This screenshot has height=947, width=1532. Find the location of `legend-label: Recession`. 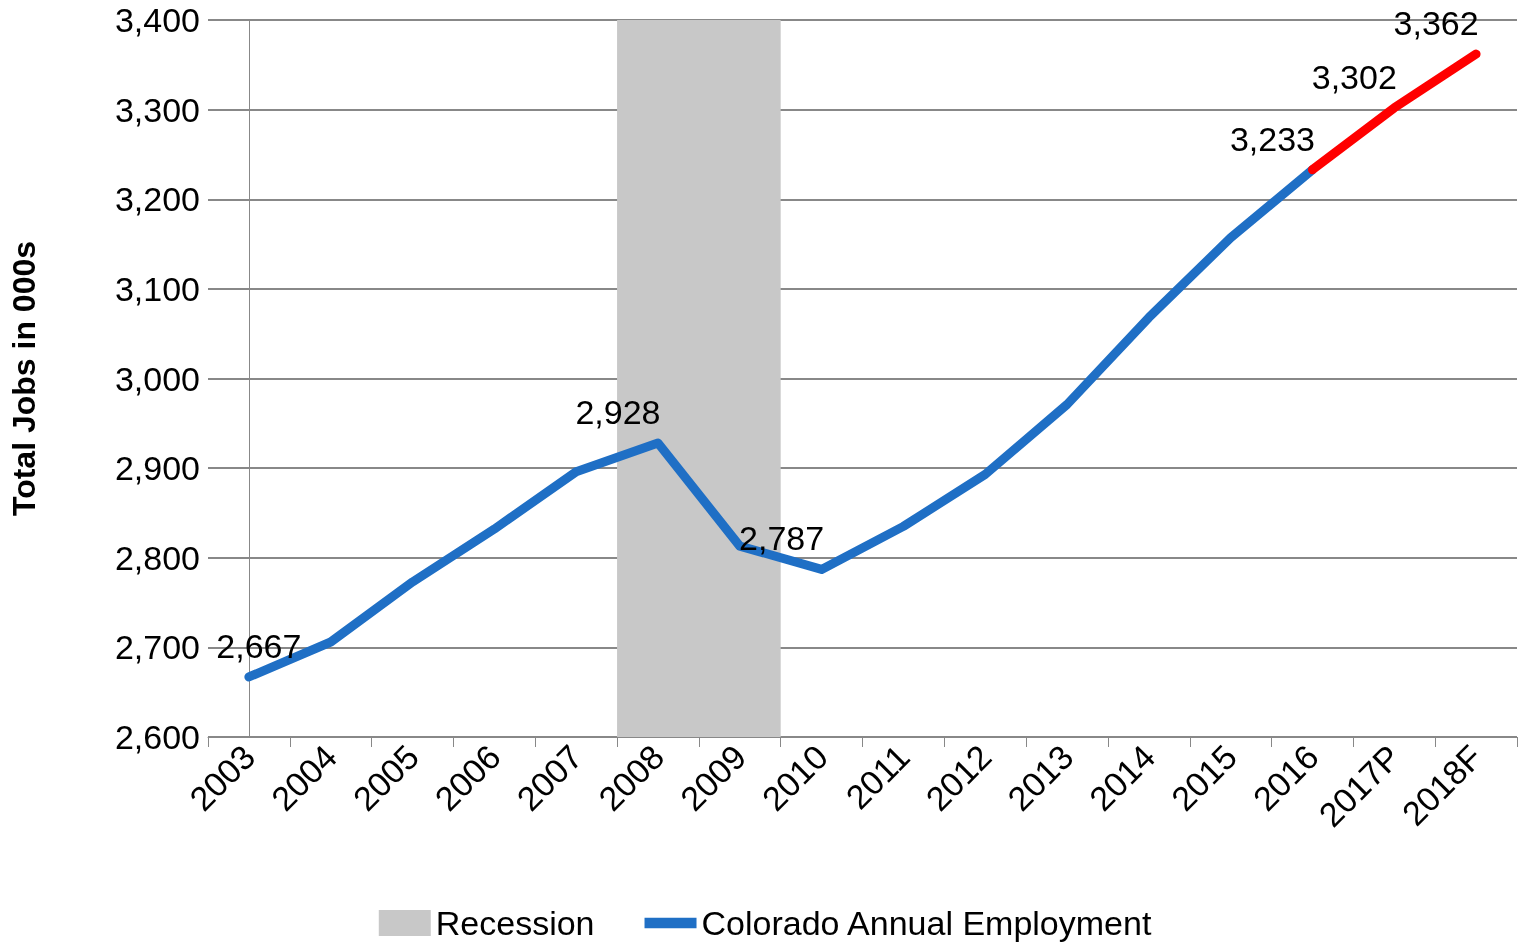

legend-label: Recession is located at coordinates (515, 923).